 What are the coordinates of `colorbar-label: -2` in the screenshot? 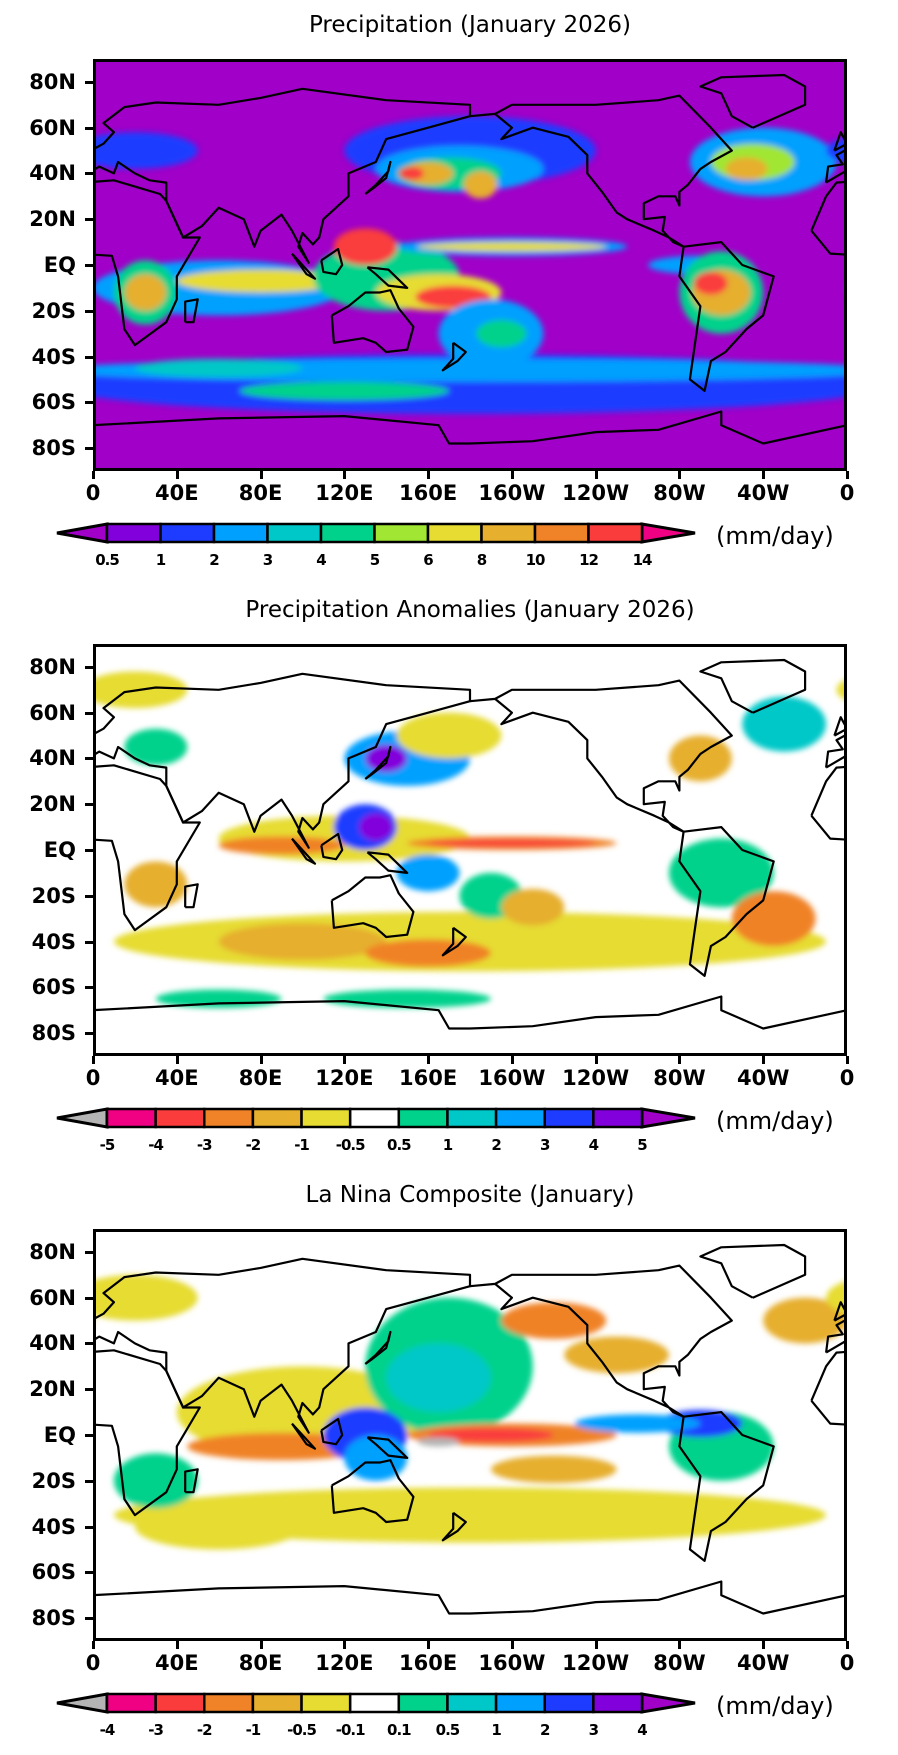 It's located at (204, 1730).